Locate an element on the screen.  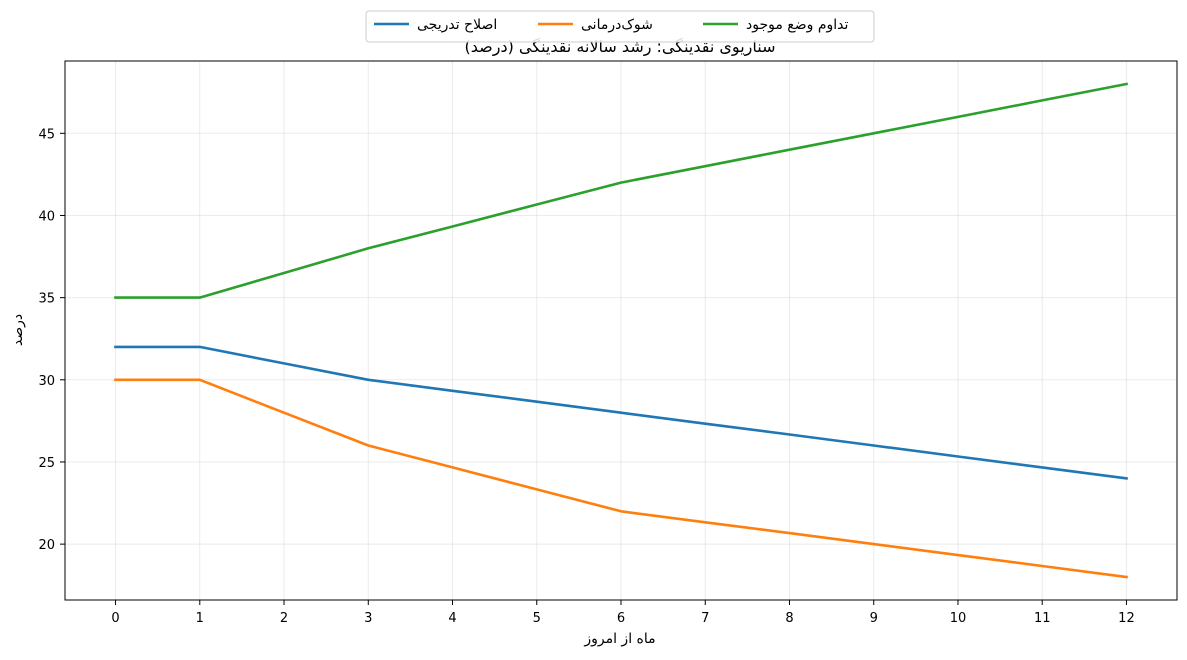
x-tick-label: 4 is located at coordinates (452, 618).